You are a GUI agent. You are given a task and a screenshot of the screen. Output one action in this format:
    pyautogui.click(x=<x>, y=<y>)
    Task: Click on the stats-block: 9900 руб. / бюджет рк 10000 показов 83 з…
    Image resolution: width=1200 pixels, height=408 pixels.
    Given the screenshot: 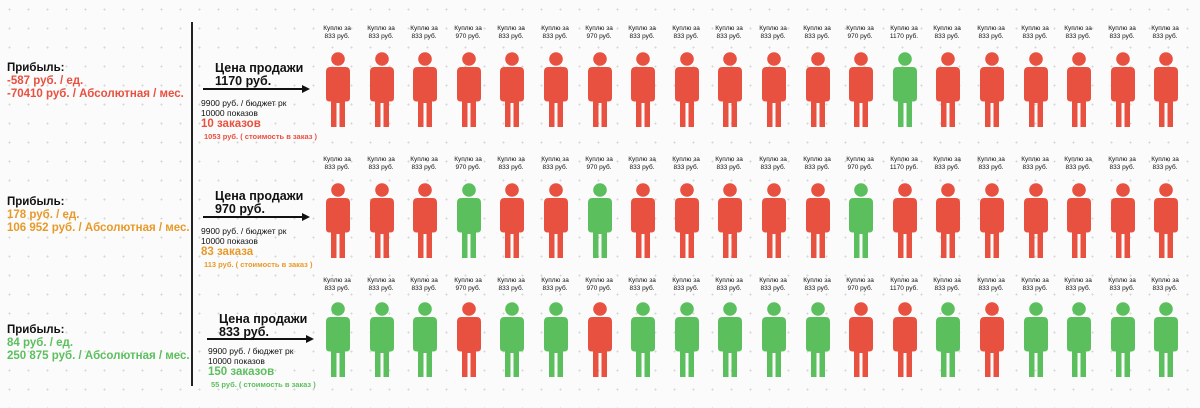 What is the action you would take?
    pyautogui.click(x=257, y=248)
    